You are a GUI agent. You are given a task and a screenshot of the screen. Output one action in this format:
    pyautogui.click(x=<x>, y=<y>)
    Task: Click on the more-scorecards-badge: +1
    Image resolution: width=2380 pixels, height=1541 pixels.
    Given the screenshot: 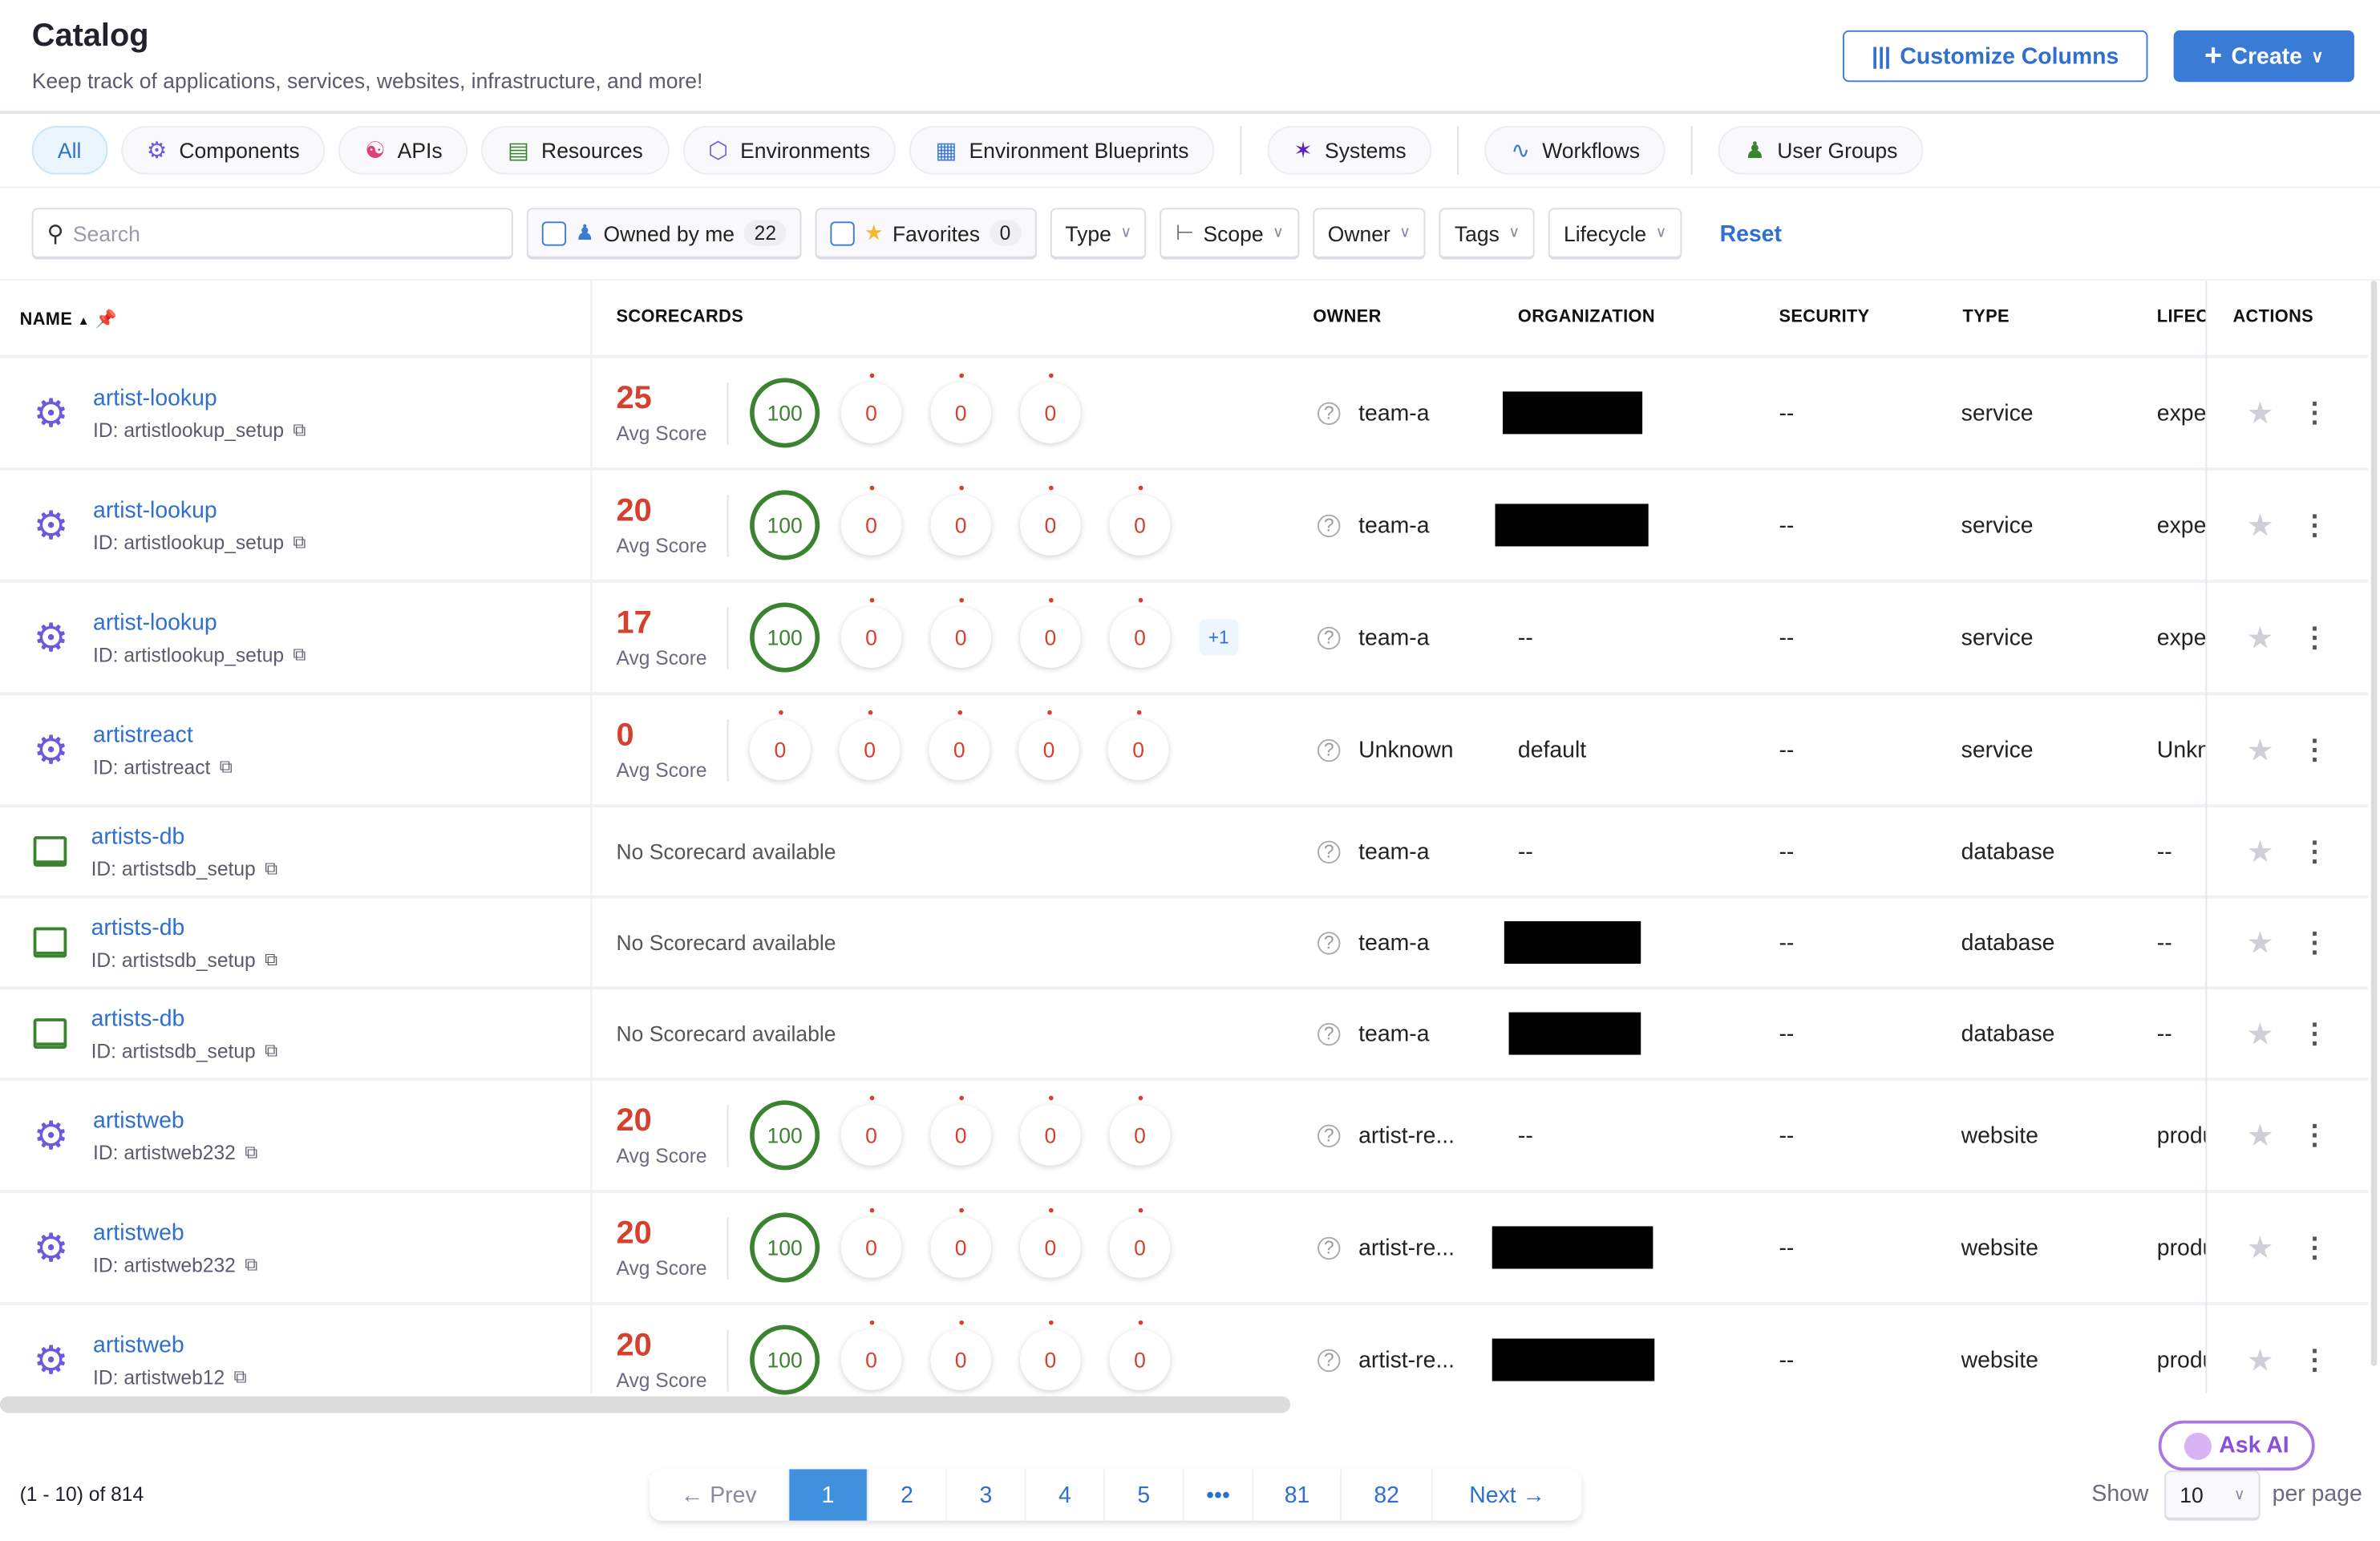 What is the action you would take?
    pyautogui.click(x=1219, y=637)
    